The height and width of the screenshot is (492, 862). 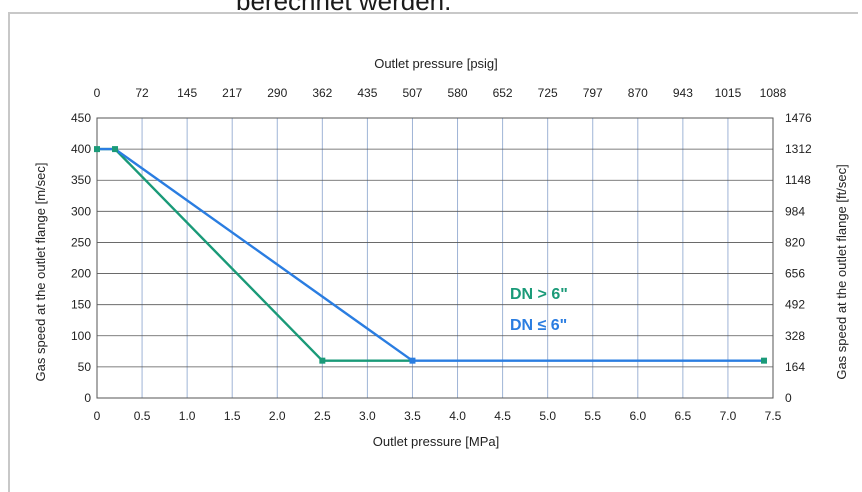 What do you see at coordinates (795, 274) in the screenshot?
I see `y2-tick-label: 656` at bounding box center [795, 274].